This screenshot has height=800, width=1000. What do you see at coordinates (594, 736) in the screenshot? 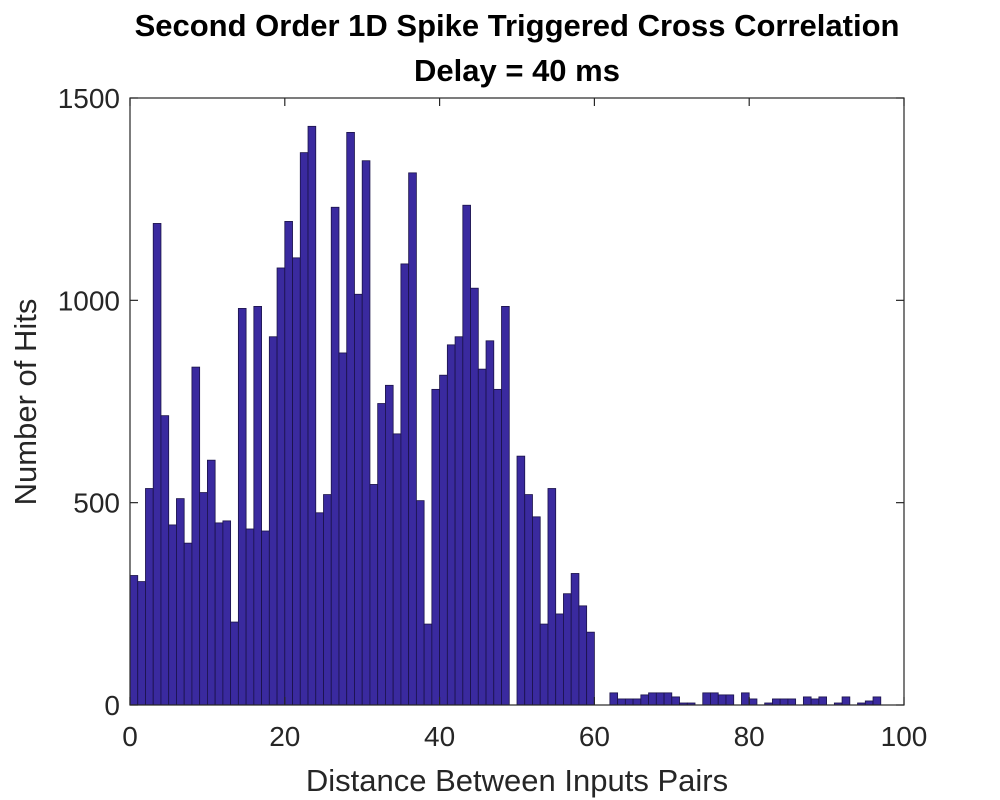
I see `x-tick-label: 60` at bounding box center [594, 736].